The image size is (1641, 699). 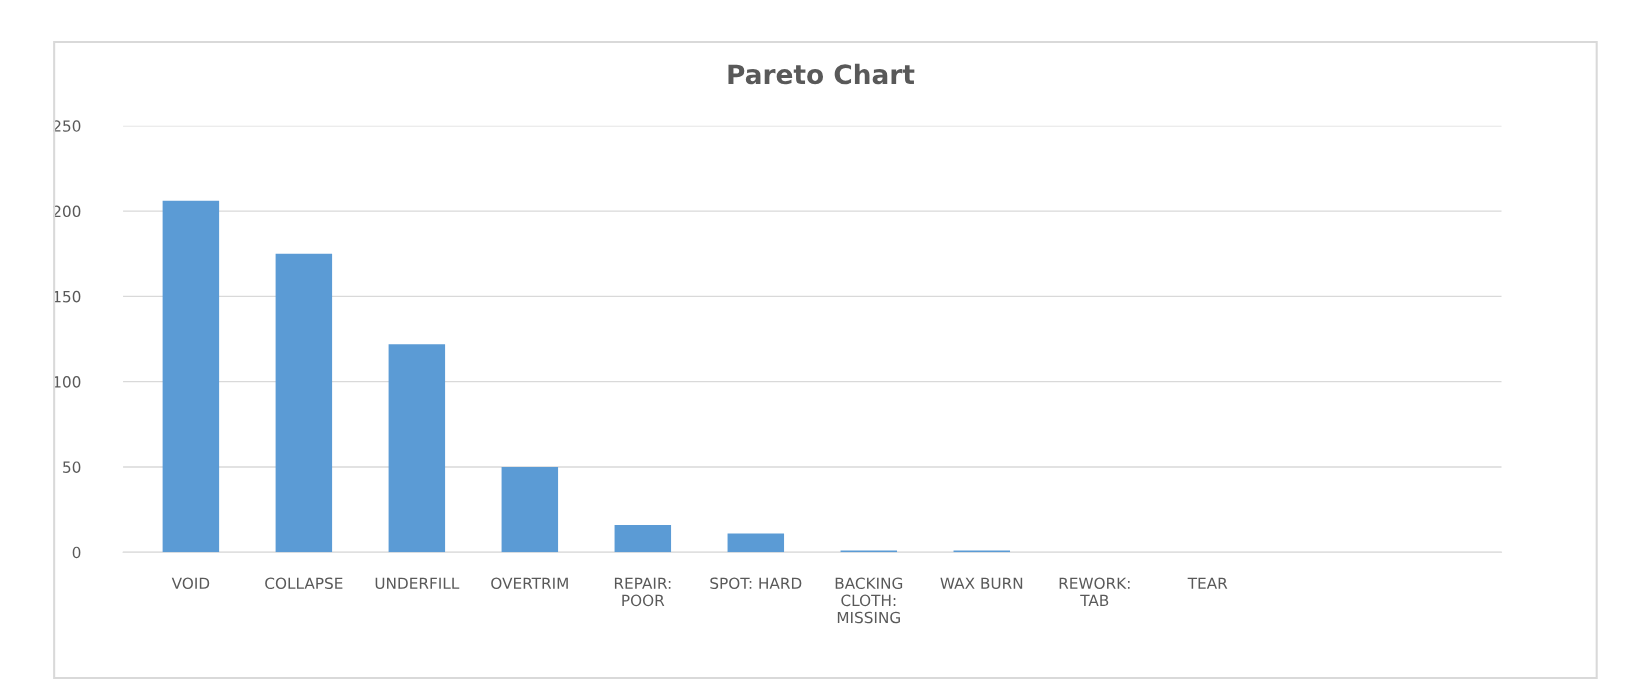 I want to click on x-tick-label: OVERTRIM, so click(x=529, y=583).